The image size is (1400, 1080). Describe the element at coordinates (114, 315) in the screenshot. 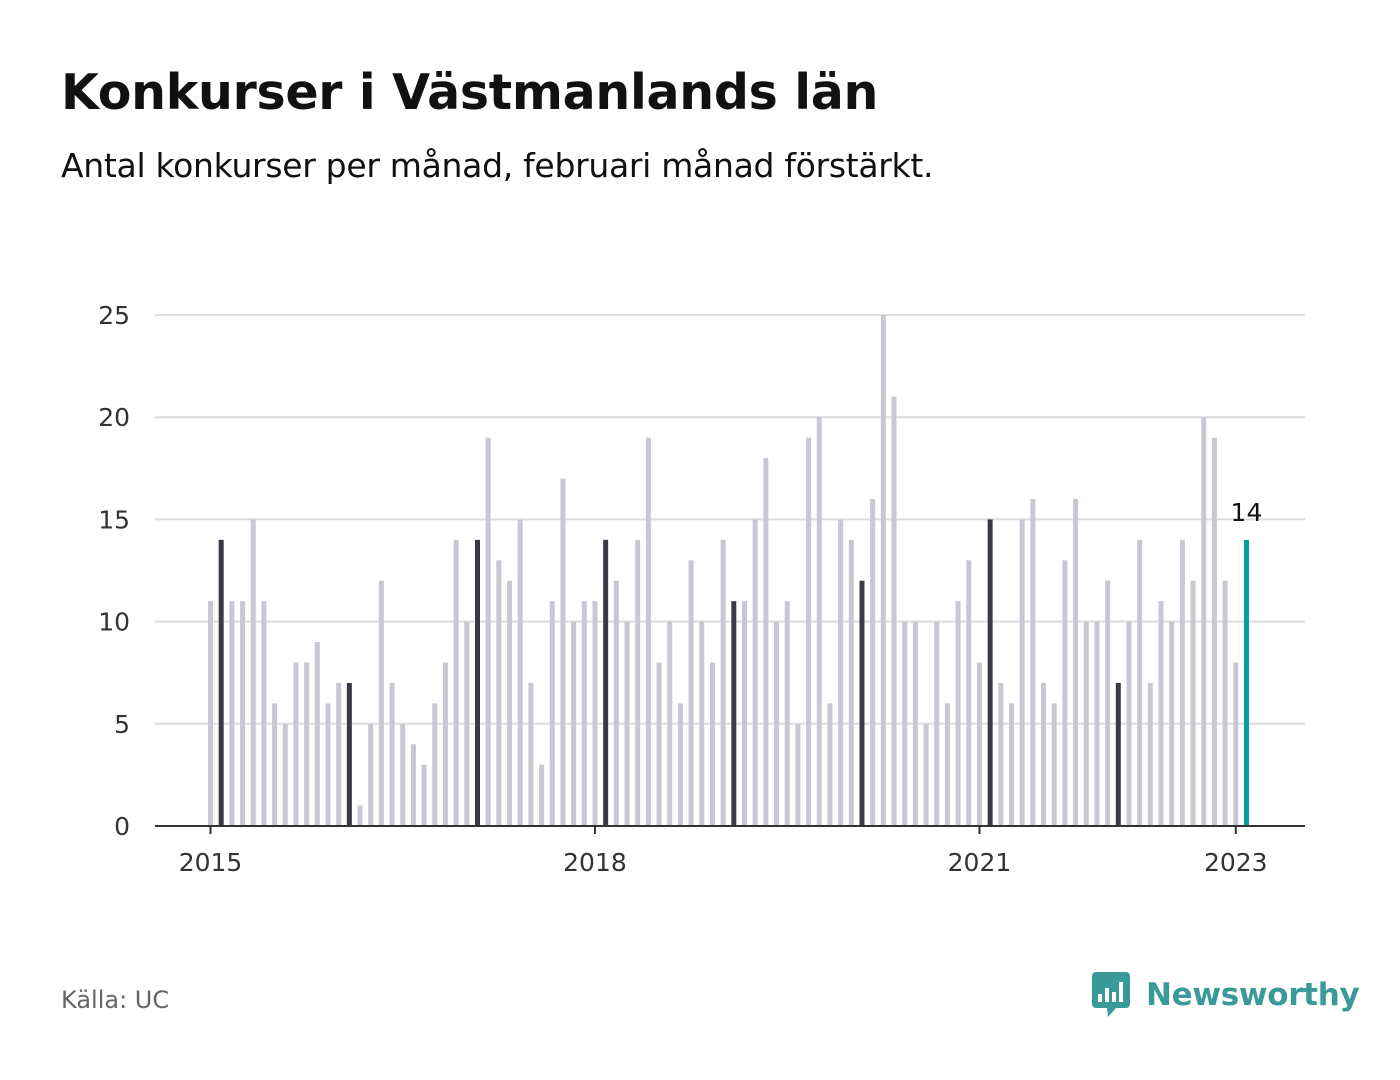

I see `y-tick-label: 25` at that location.